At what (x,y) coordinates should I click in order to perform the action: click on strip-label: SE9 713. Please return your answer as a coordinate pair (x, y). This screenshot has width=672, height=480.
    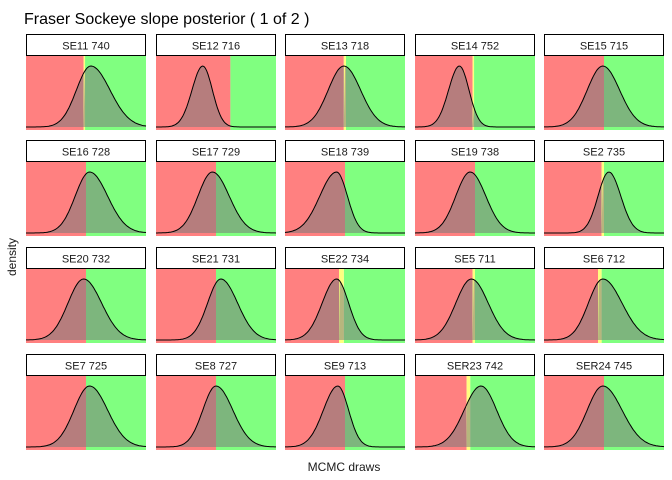
    Looking at the image, I should click on (345, 367).